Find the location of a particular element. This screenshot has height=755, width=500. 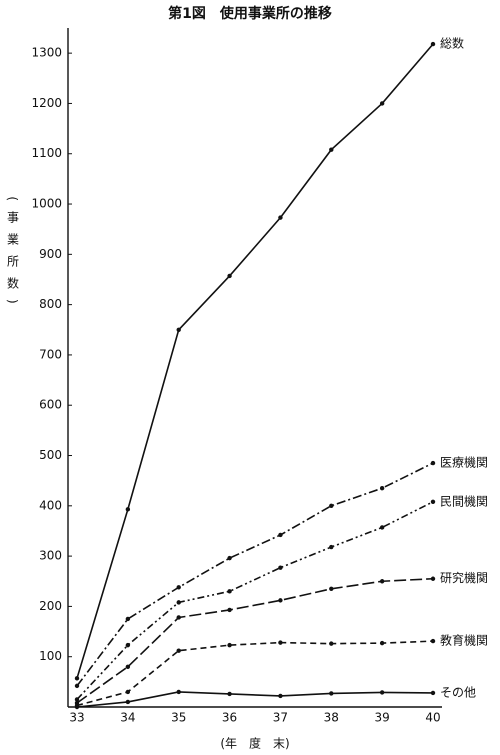

x-tick-label: 36 is located at coordinates (229, 718).